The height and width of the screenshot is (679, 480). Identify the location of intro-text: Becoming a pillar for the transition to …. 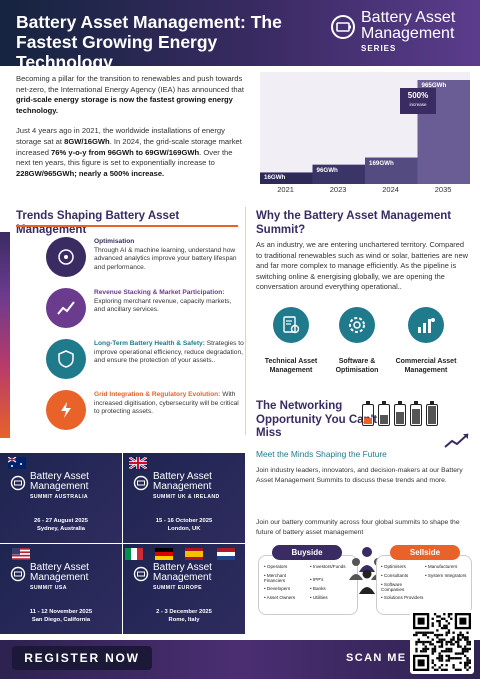
(132, 131).